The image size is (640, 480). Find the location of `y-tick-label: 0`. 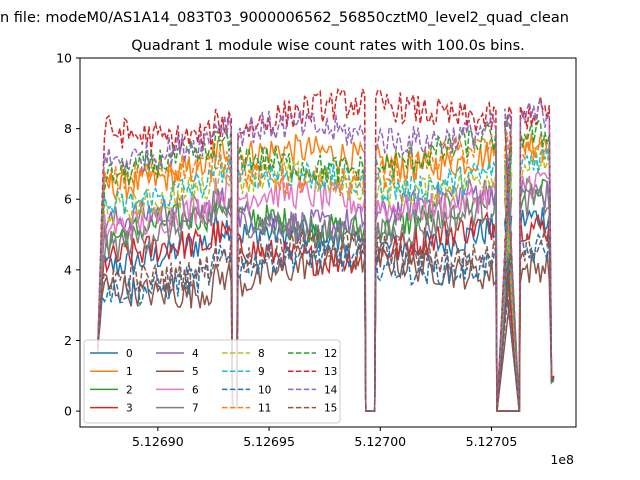

y-tick-label: 0 is located at coordinates (68, 411).